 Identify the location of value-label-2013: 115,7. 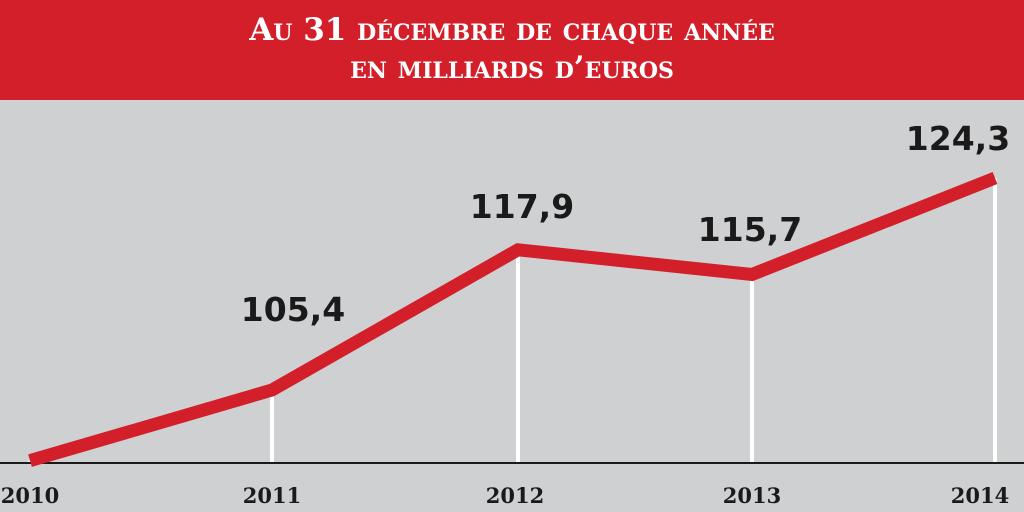
(750, 229).